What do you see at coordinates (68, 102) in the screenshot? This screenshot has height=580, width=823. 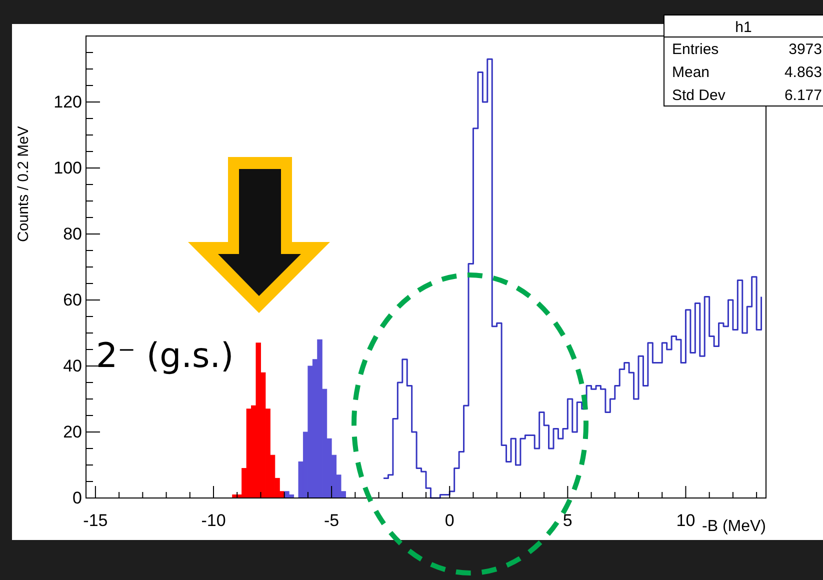 I see `y-tick-label: 120` at bounding box center [68, 102].